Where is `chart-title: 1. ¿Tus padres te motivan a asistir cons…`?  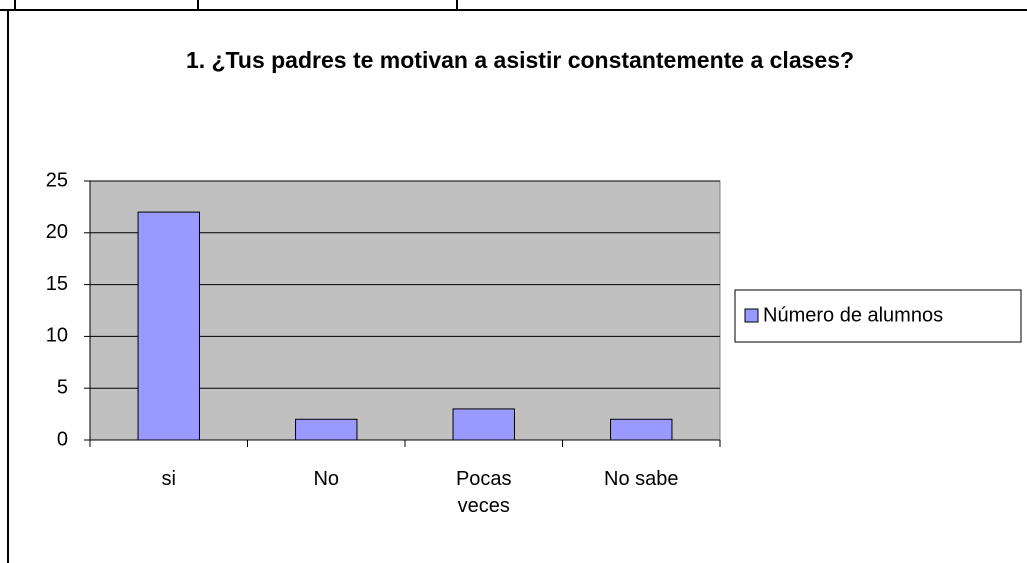
chart-title: 1. ¿Tus padres te motivan a asistir cons… is located at coordinates (520, 60).